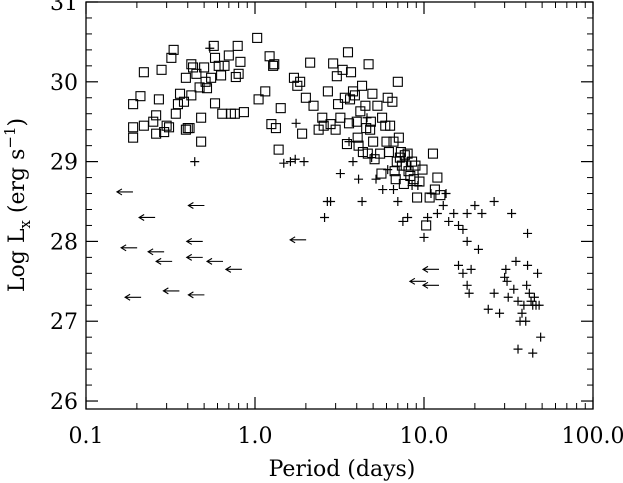  Describe the element at coordinates (592, 436) in the screenshot. I see `x-tick-label: 100.0` at that location.